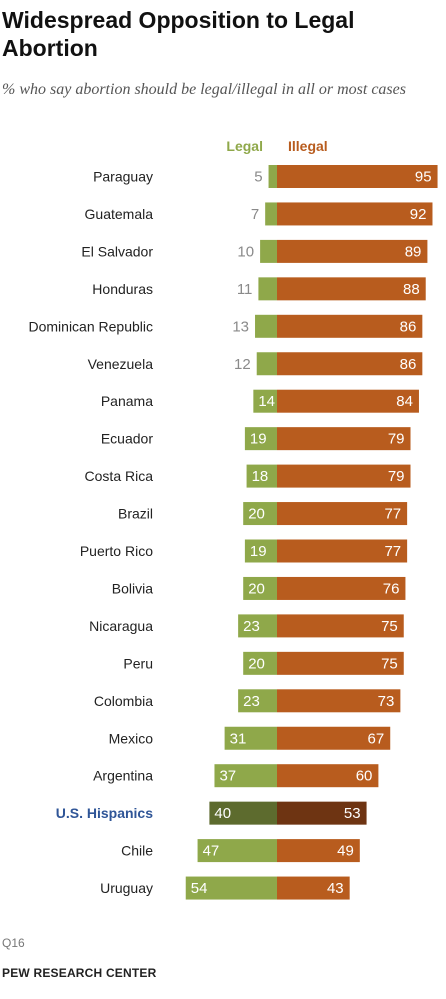 The image size is (446, 999). Describe the element at coordinates (386, 701) in the screenshot. I see `illegal-value-label: 73` at that location.